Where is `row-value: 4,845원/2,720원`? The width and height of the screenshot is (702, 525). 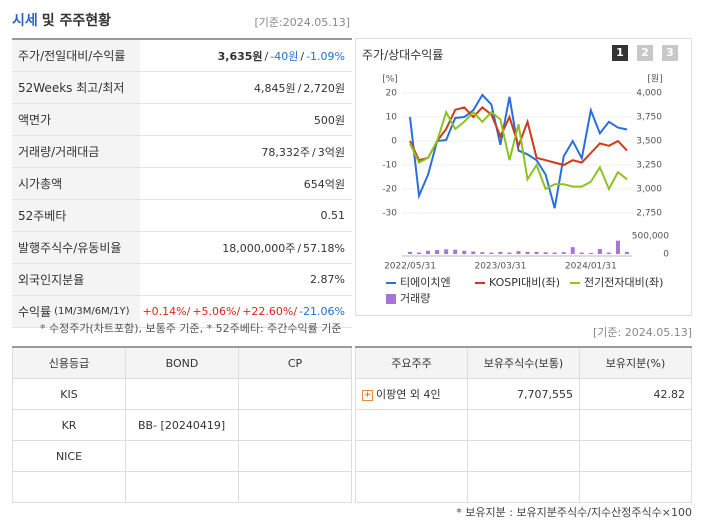
row-value: 4,845원/2,720원 is located at coordinates (246, 88).